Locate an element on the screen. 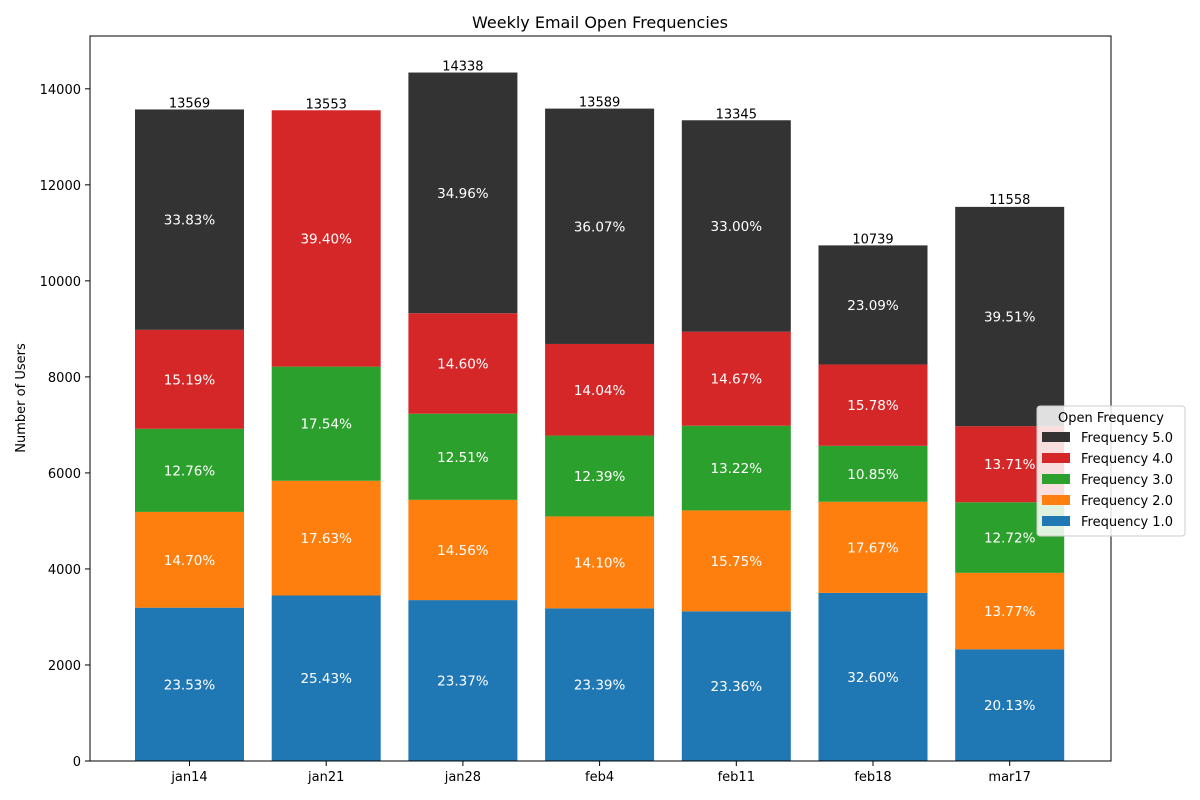 This screenshot has width=1200, height=800. y-tick-label-2000: 2000 is located at coordinates (64, 666).